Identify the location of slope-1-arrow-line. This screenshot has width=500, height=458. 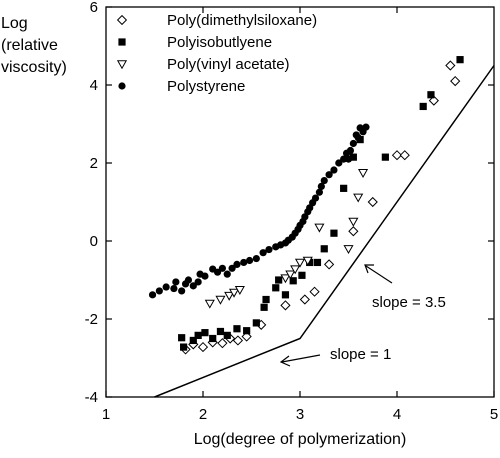
(301, 358).